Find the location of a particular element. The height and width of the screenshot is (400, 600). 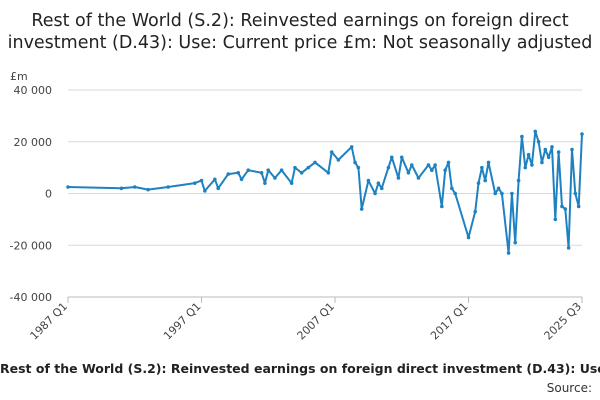

y-tick-label: -20 000 is located at coordinates (31, 245).